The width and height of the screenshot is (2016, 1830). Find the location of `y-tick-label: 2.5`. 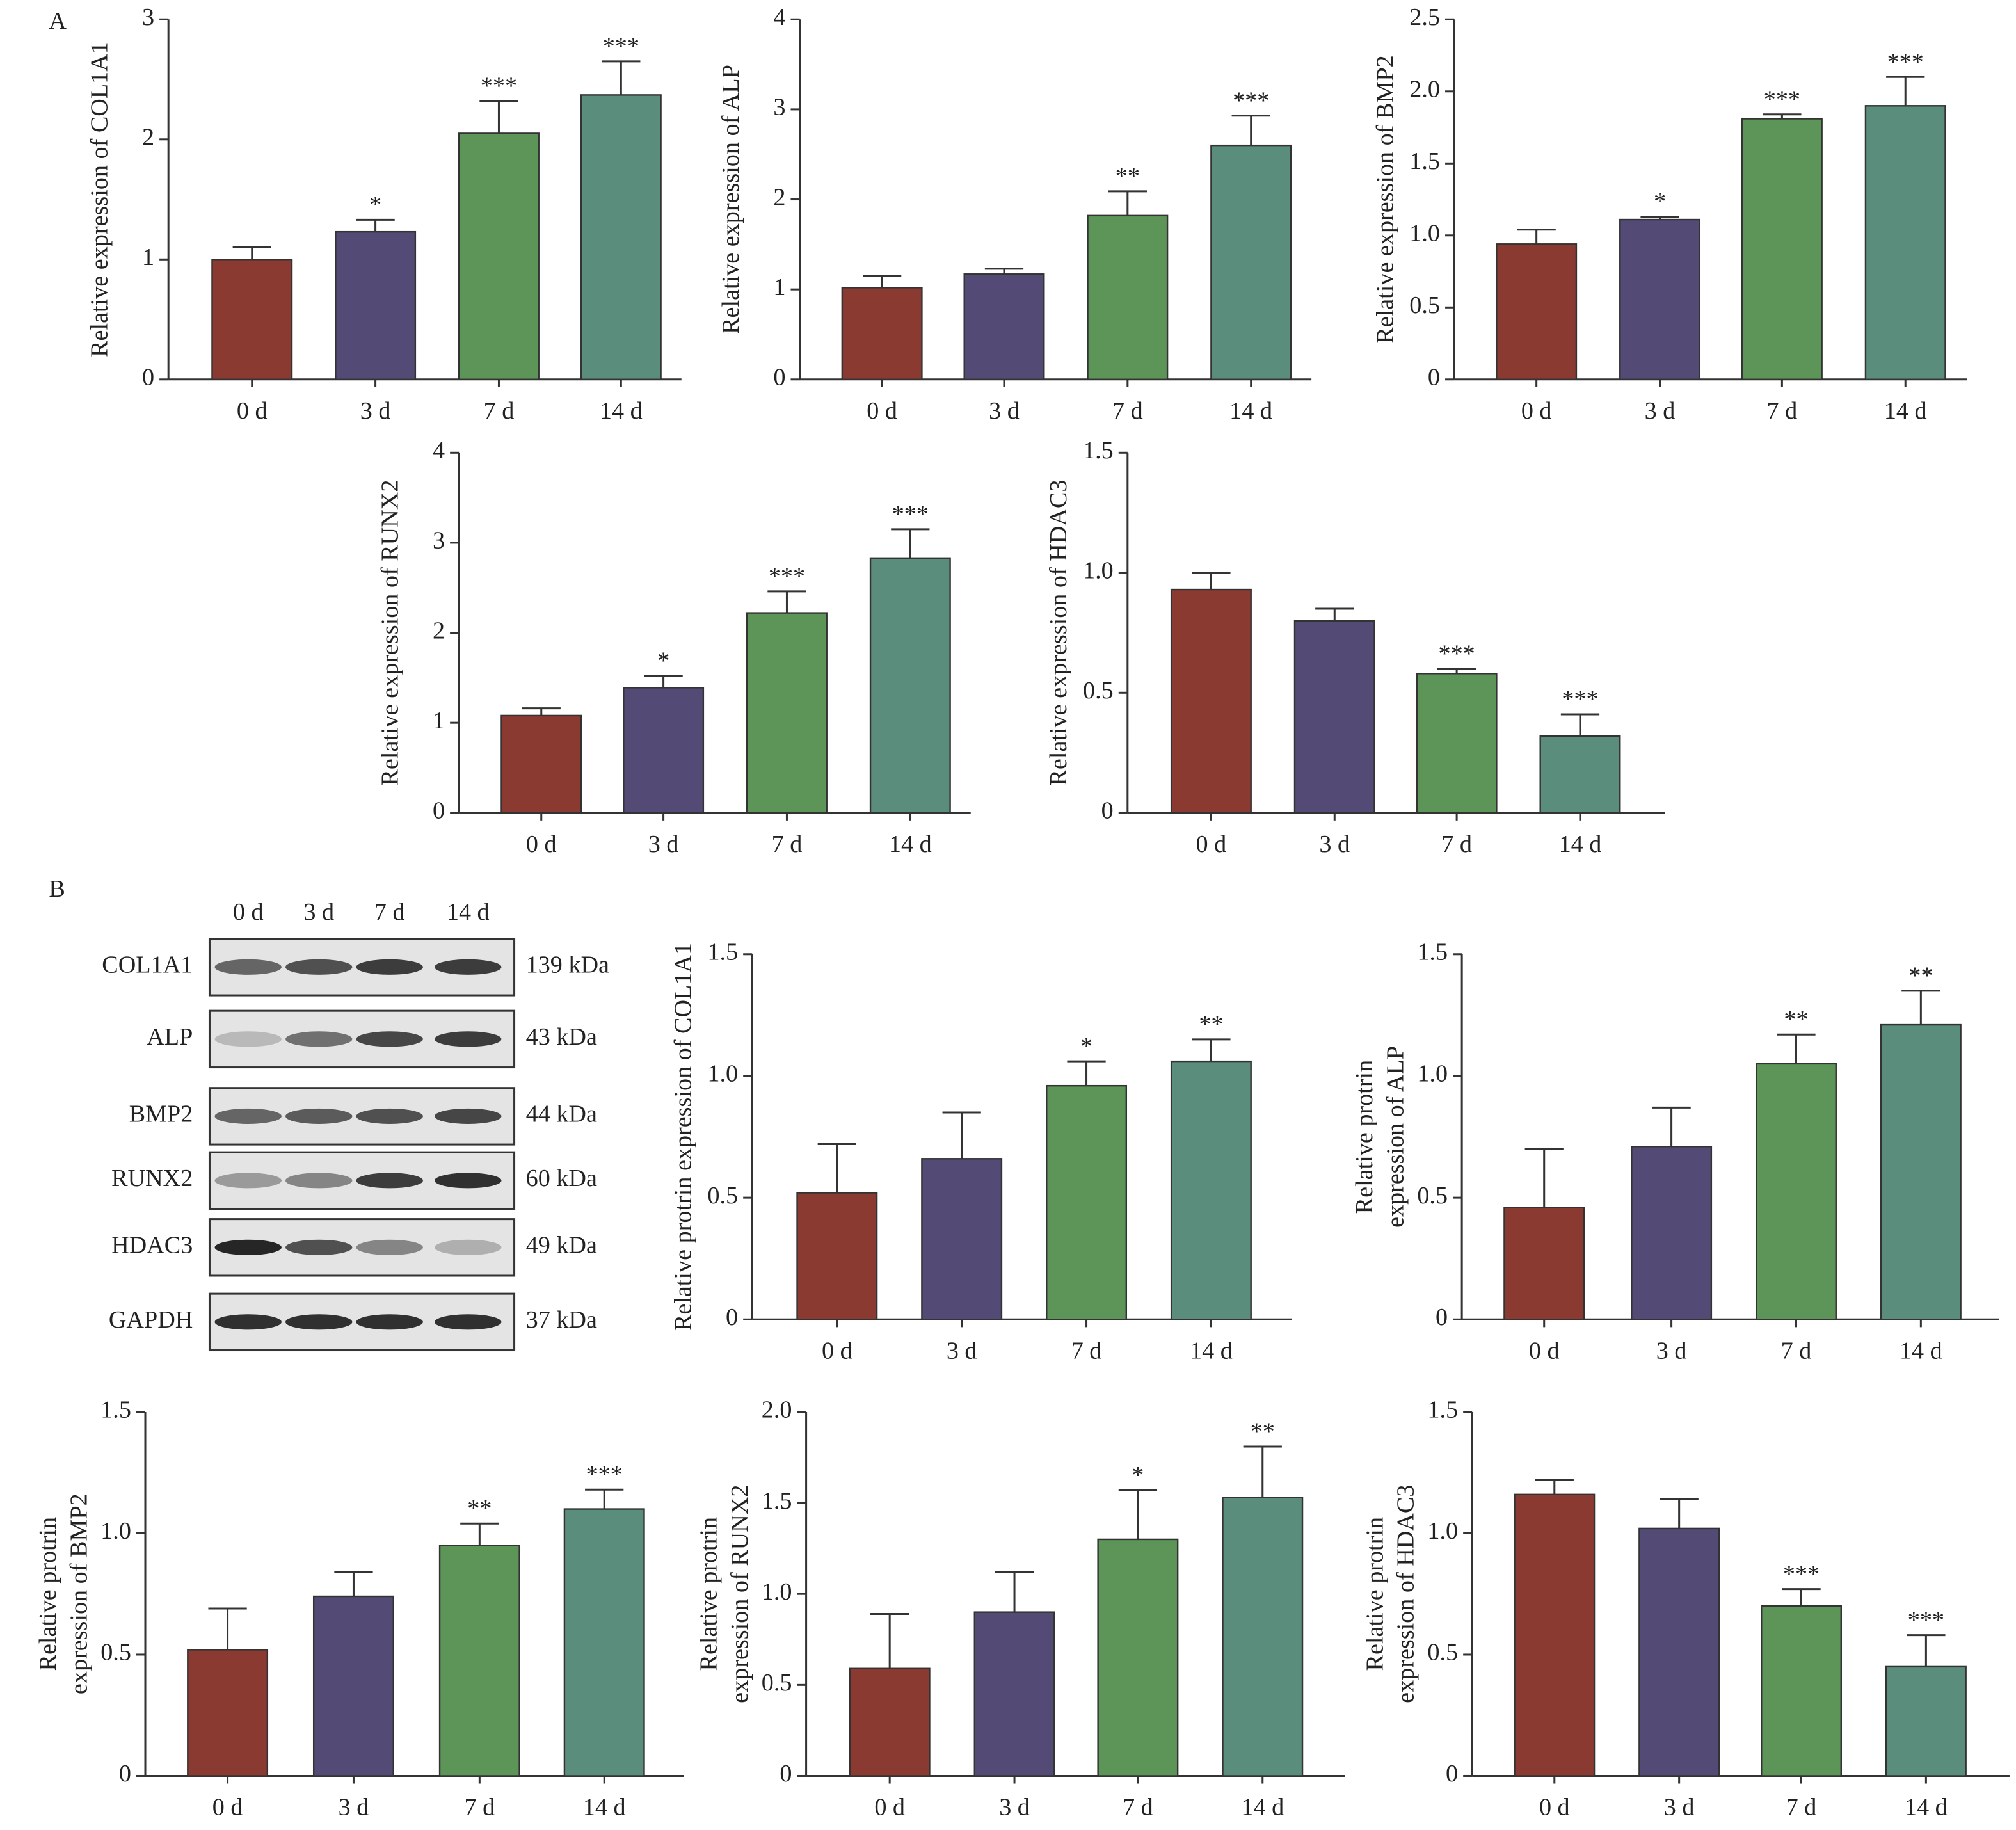

y-tick-label: 2.5 is located at coordinates (1424, 17).